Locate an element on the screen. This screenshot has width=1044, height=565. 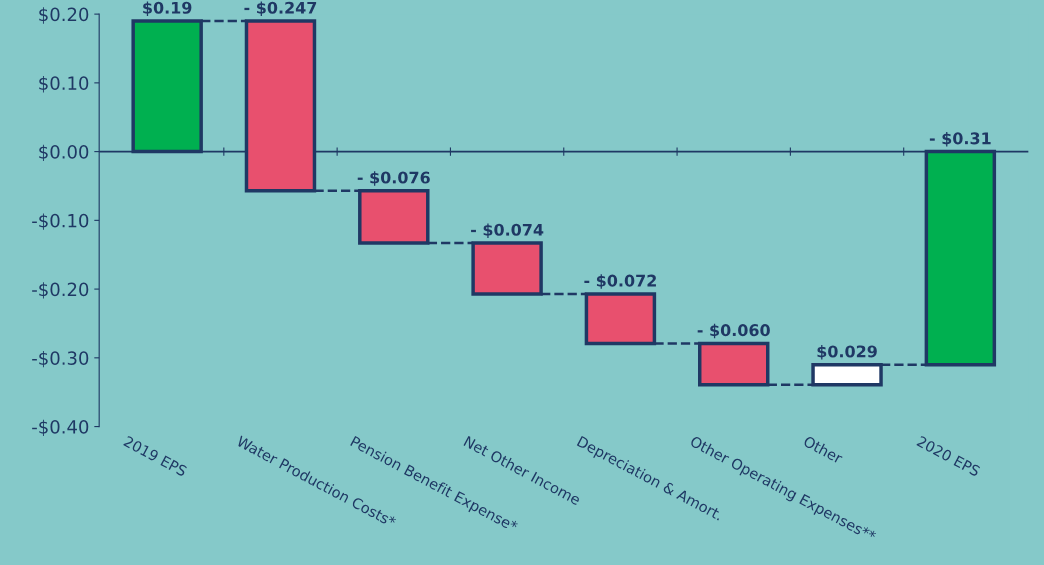
y-tick-label: -$0.10 is located at coordinates (60, 221).